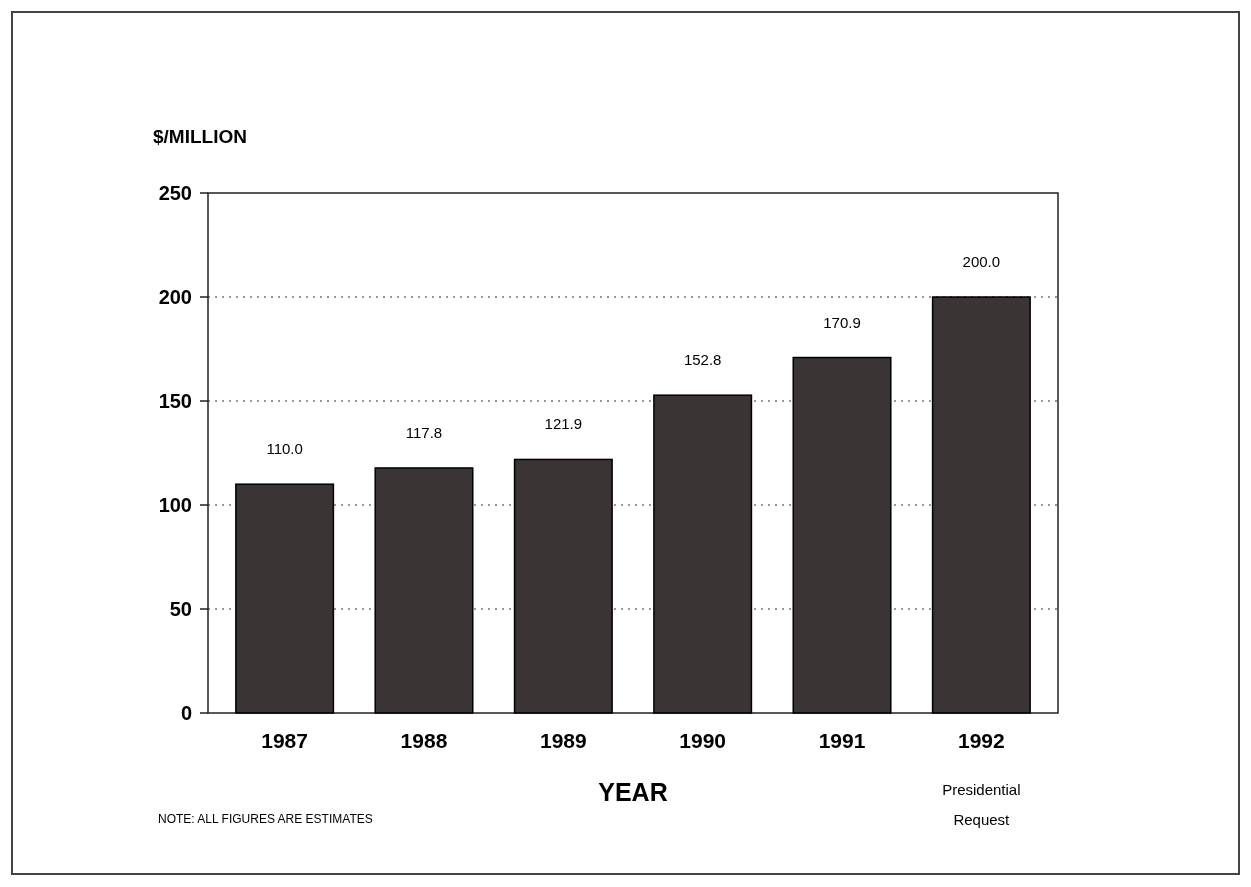 Image resolution: width=1251 pixels, height=887 pixels. Describe the element at coordinates (186, 713) in the screenshot. I see `y-tick-label: 0` at that location.